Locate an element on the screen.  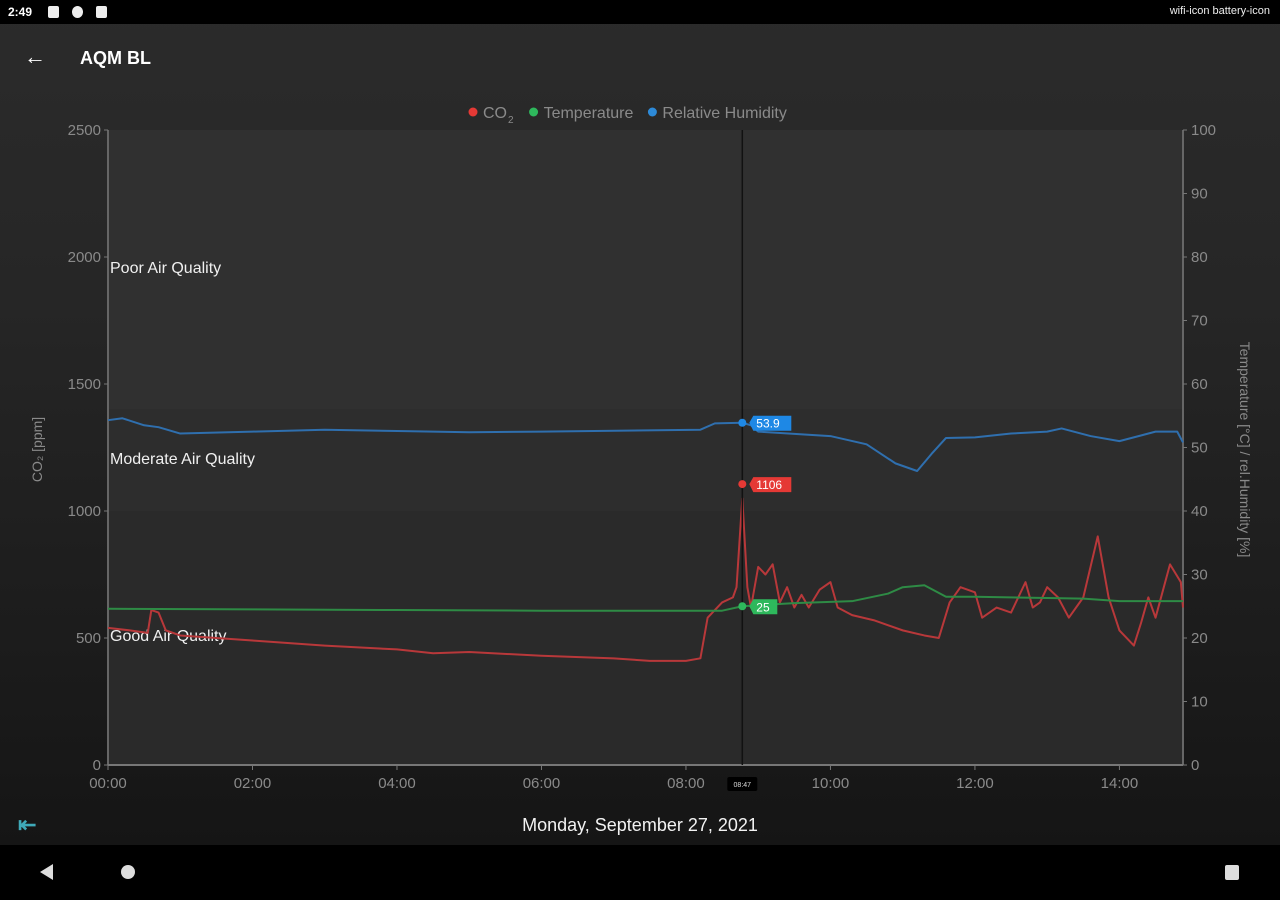
cursor-value-co2: 1106 is located at coordinates (769, 485).